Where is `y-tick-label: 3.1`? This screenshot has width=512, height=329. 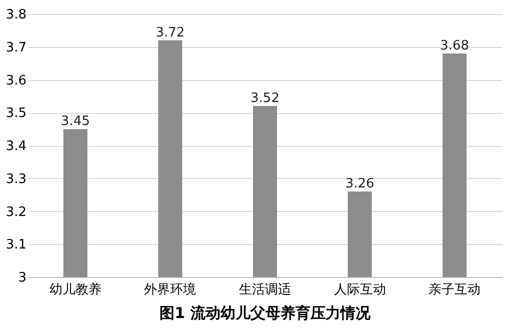 y-tick-label: 3.1 is located at coordinates (16, 245).